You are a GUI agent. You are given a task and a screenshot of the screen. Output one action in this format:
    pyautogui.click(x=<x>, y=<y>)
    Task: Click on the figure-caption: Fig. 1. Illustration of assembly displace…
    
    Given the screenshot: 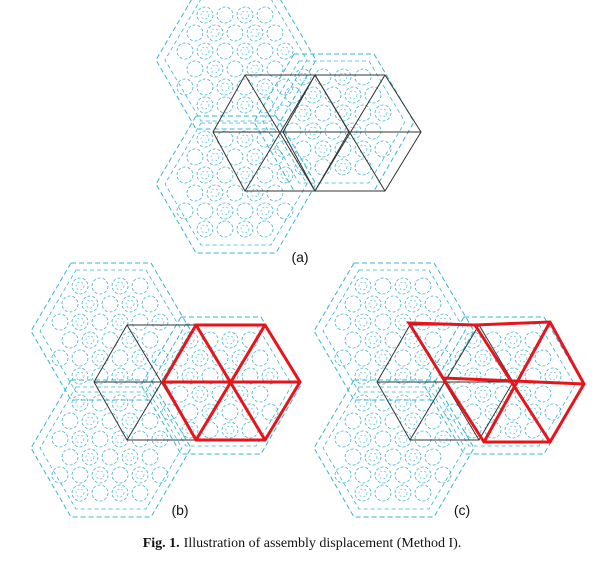 What is the action you would take?
    pyautogui.click(x=302, y=544)
    